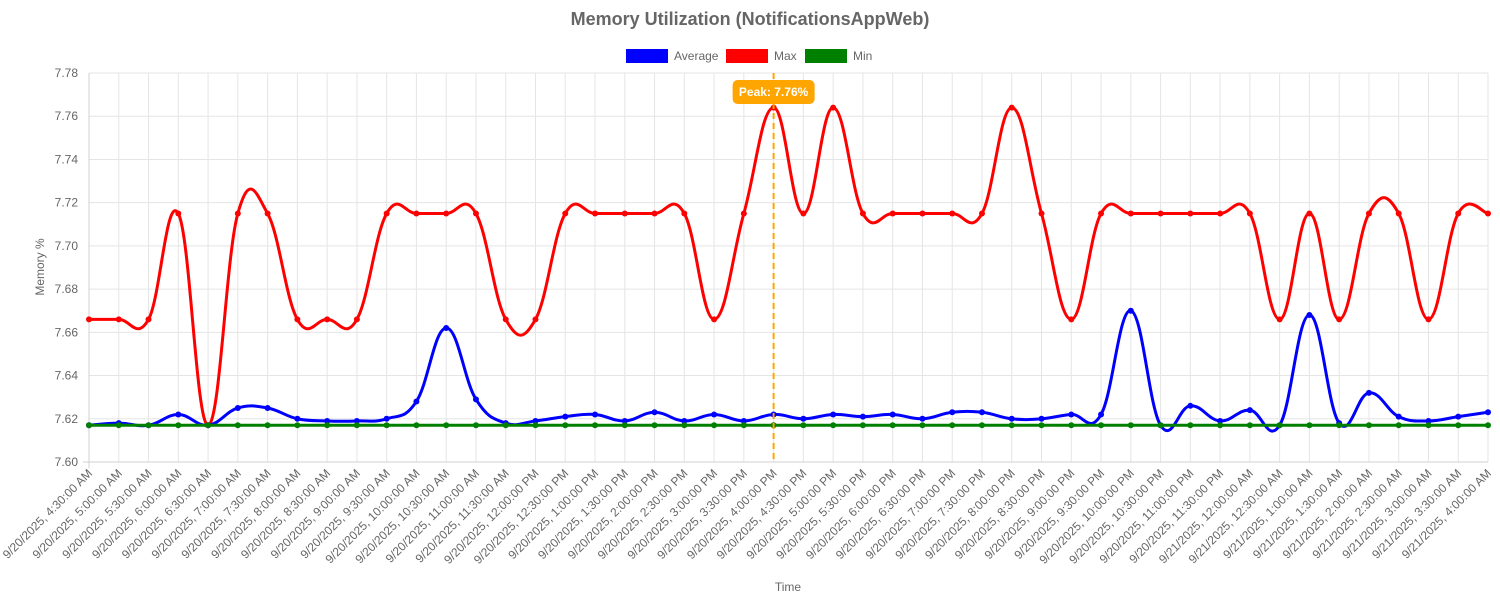  Describe the element at coordinates (838, 56) in the screenshot. I see `legend-item-min: Min` at that location.